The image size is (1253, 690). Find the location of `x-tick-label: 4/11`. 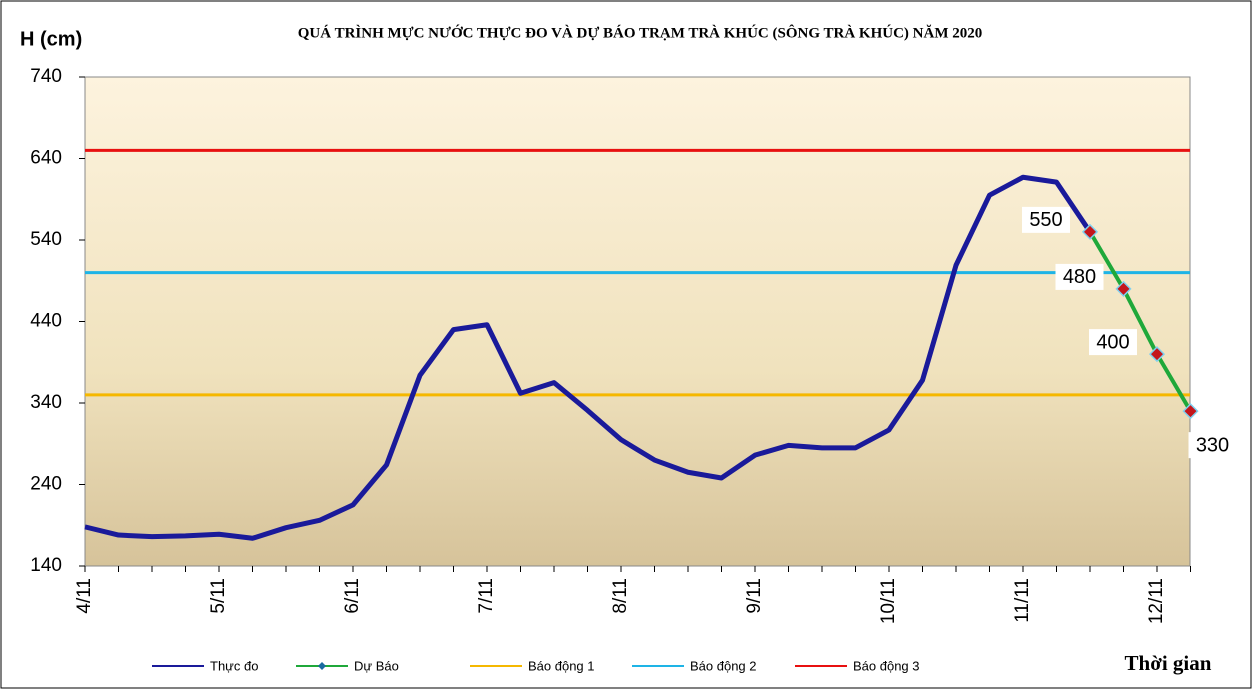

x-tick-label: 4/11 is located at coordinates (84, 596).